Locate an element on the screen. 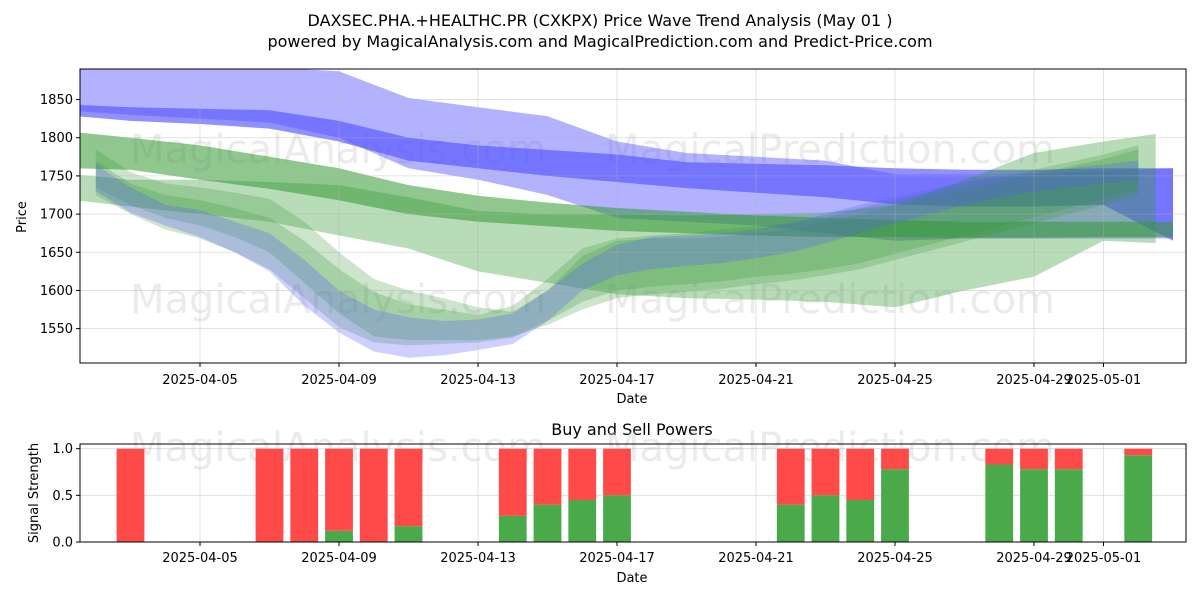 The image size is (1200, 600). main-x-tick-label: 2025-04-13 is located at coordinates (478, 380).